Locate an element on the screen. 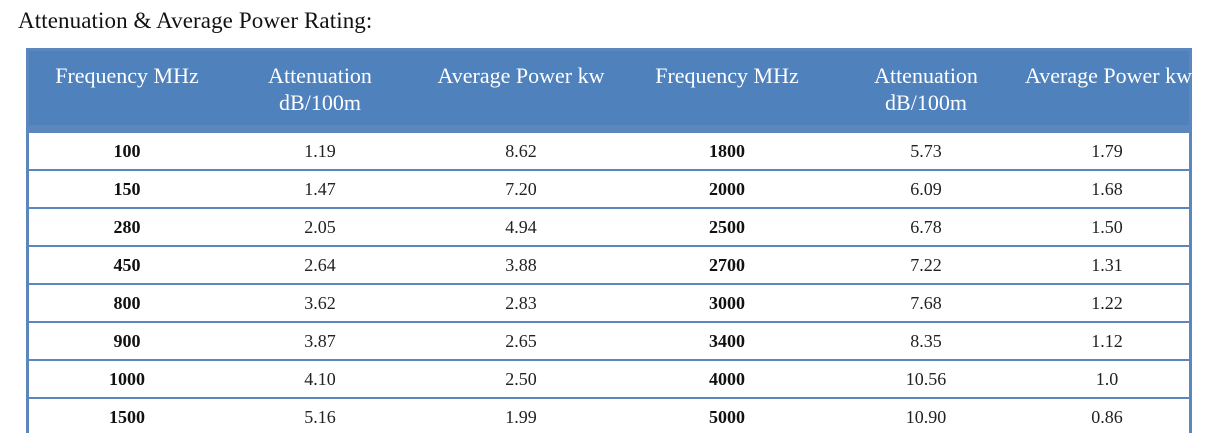  table-row: 100 1.19 8.62 1800 5.73 1.79 is located at coordinates (609, 151).